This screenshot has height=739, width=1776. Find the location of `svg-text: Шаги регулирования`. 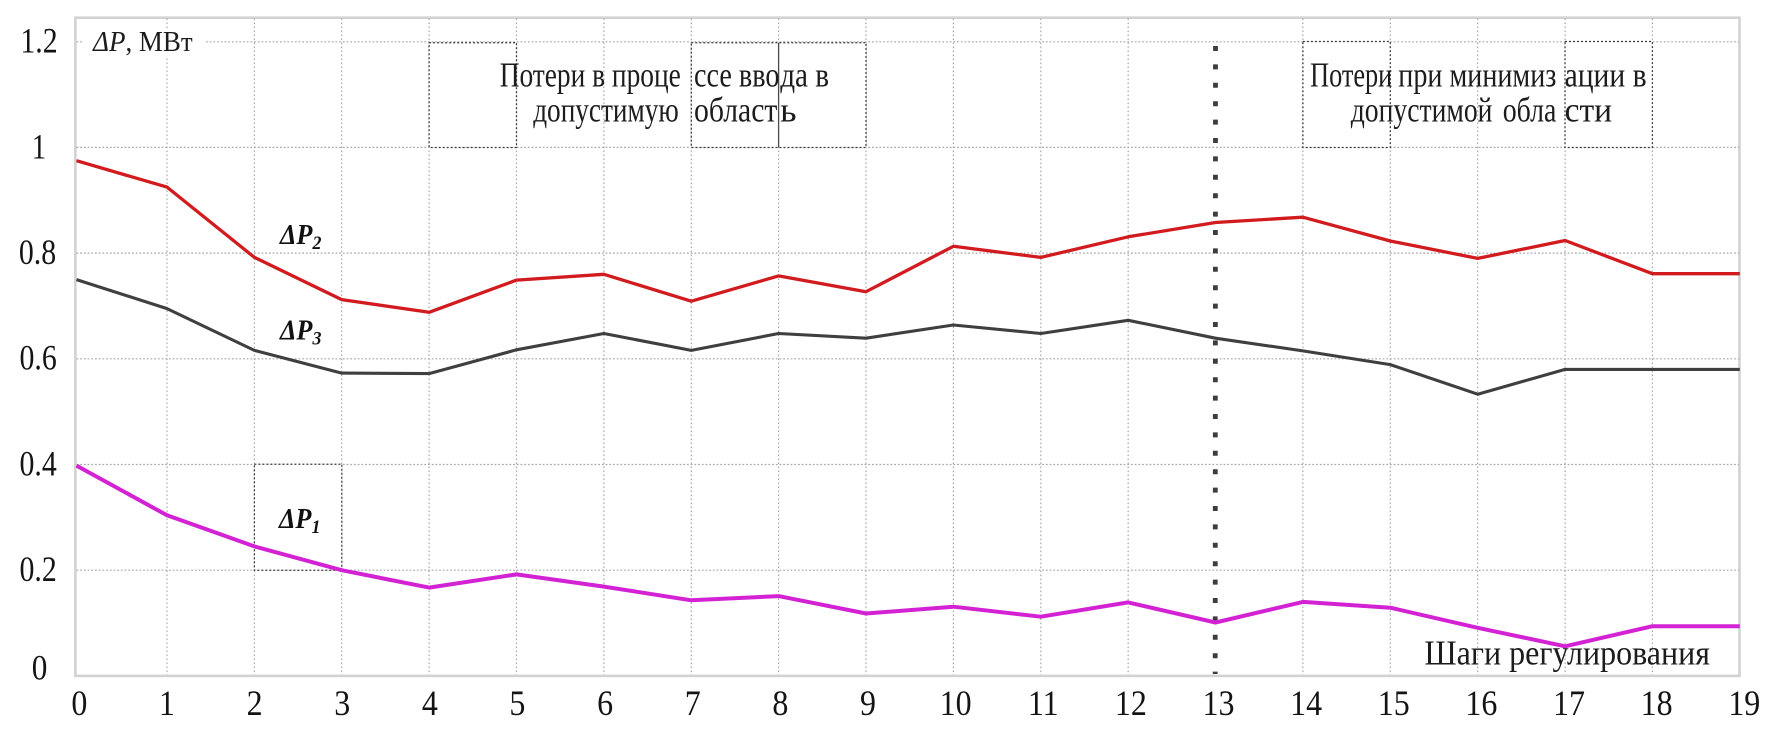

svg-text: Шаги регулирования is located at coordinates (1567, 654).